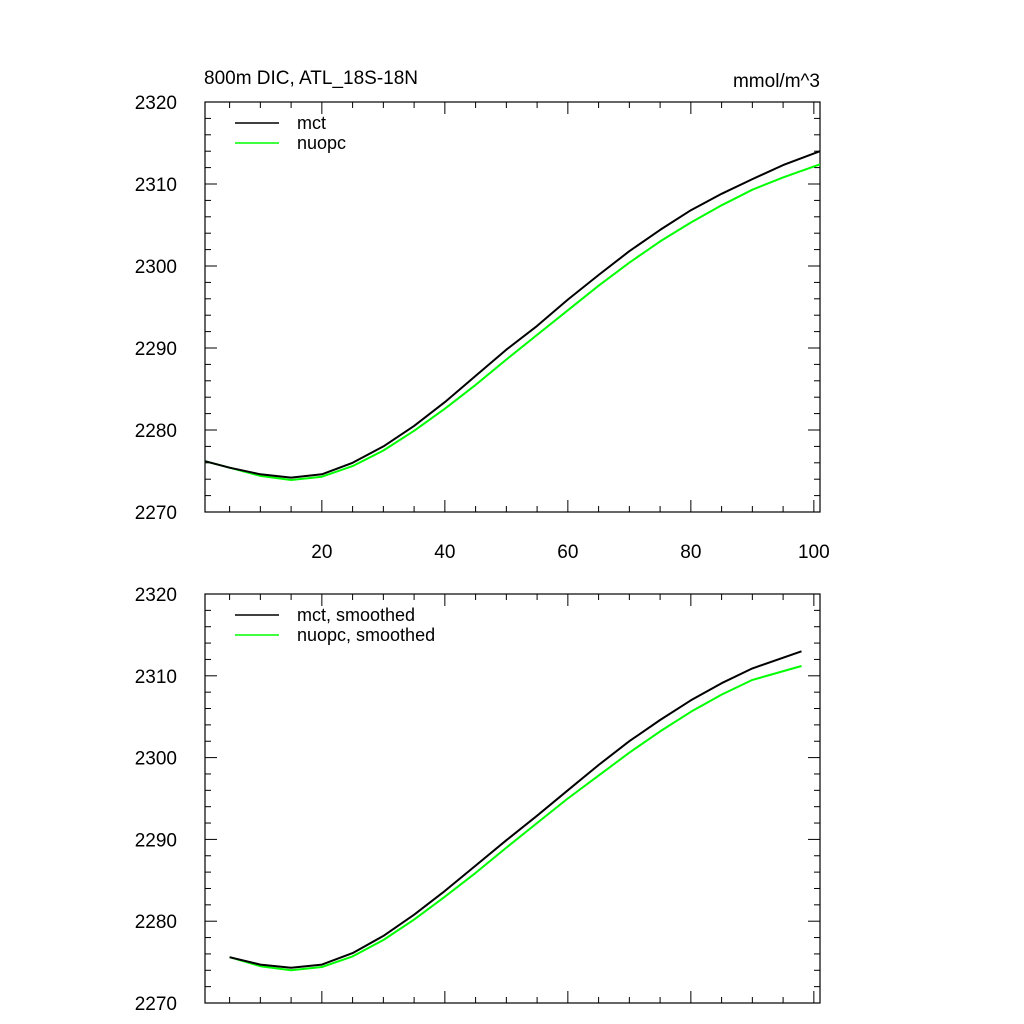  Describe the element at coordinates (356, 615) in the screenshot. I see `legend-label: mct, smoothed` at that location.